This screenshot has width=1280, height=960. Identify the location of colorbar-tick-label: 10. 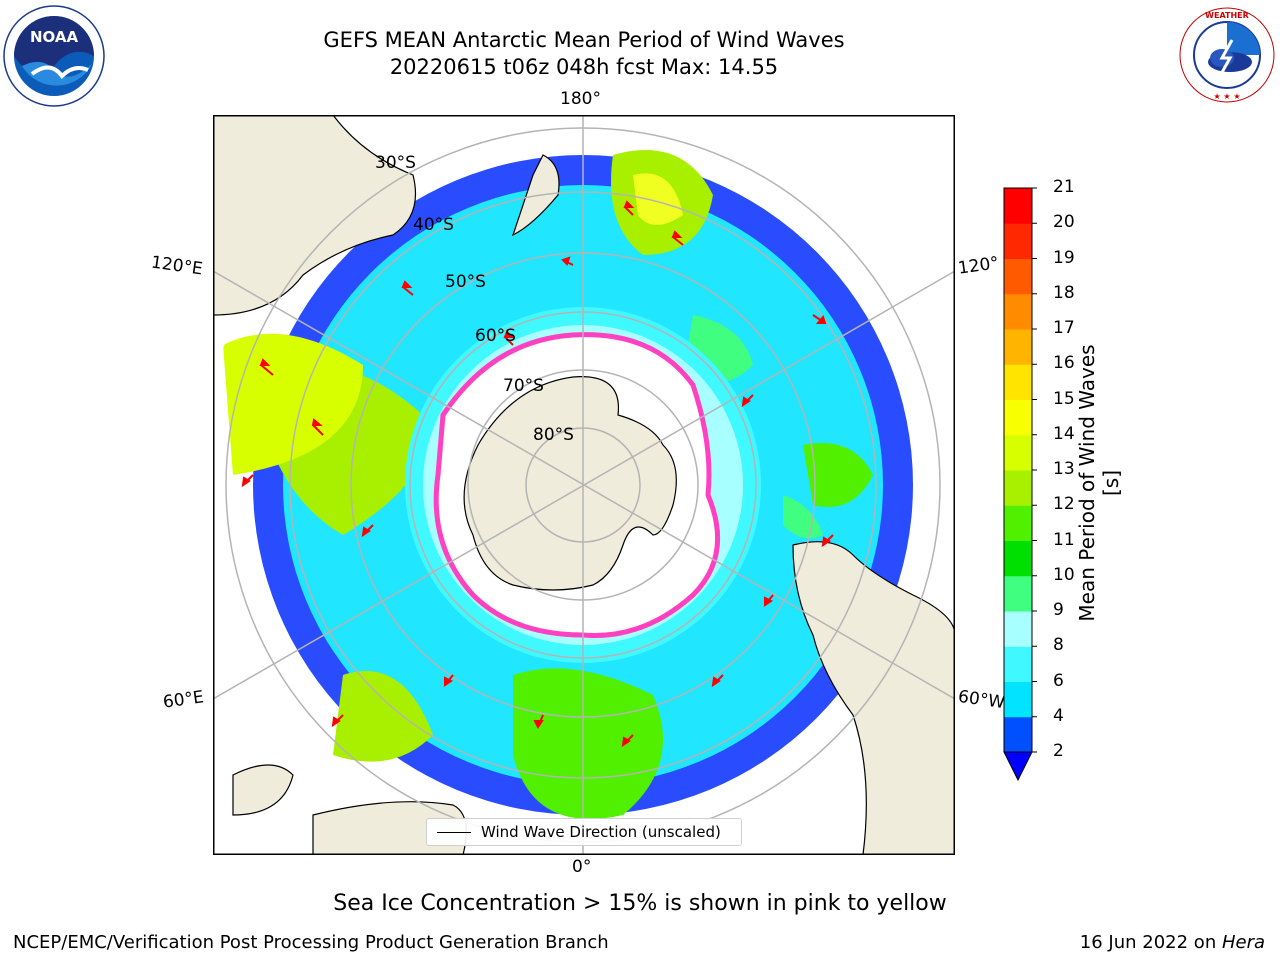
(1064, 574).